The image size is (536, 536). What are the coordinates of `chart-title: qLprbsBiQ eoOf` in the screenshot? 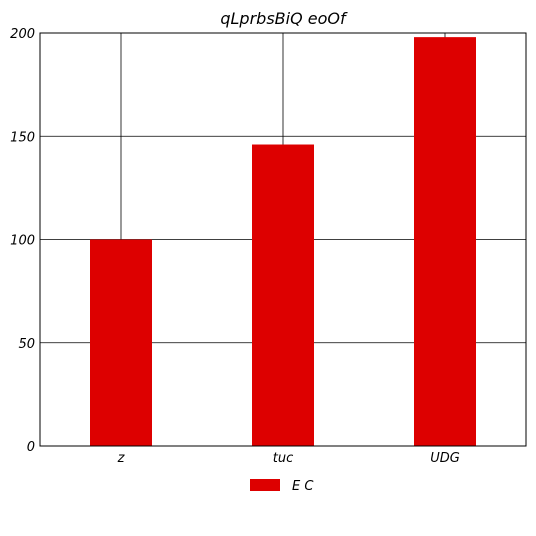 It's located at (284, 18).